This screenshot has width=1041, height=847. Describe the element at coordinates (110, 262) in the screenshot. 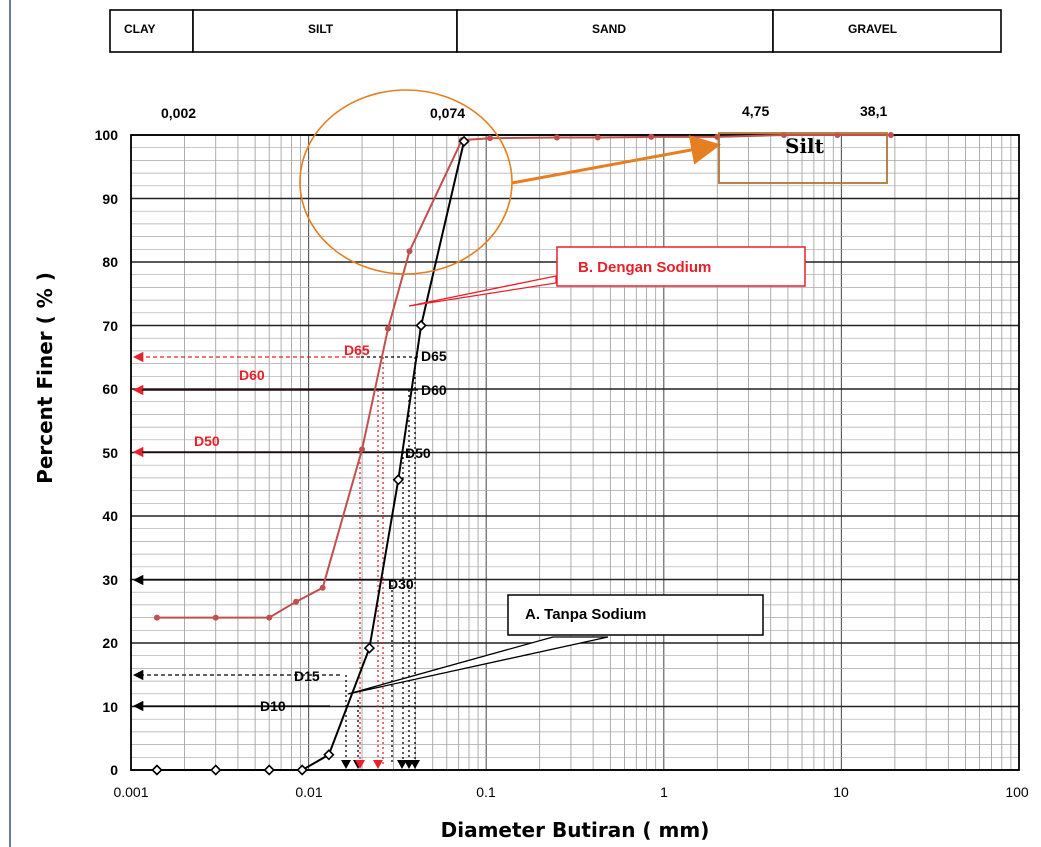

I see `y-tick-80: 80` at that location.